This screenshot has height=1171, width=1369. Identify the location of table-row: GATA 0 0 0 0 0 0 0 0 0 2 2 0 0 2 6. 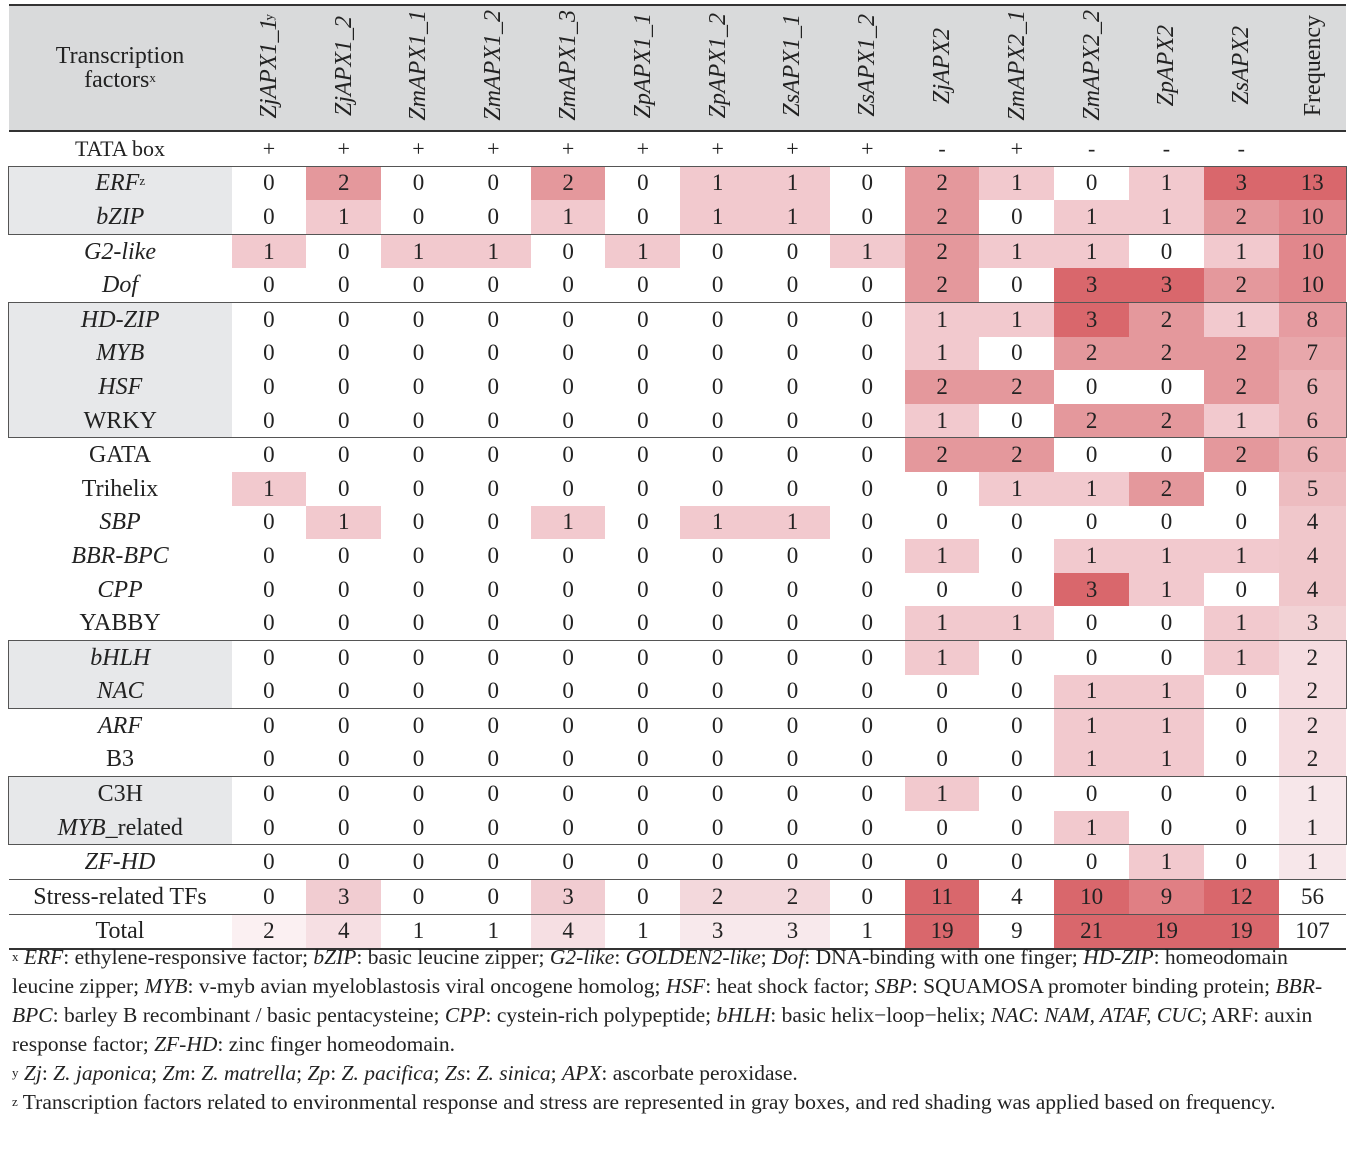
(677, 454).